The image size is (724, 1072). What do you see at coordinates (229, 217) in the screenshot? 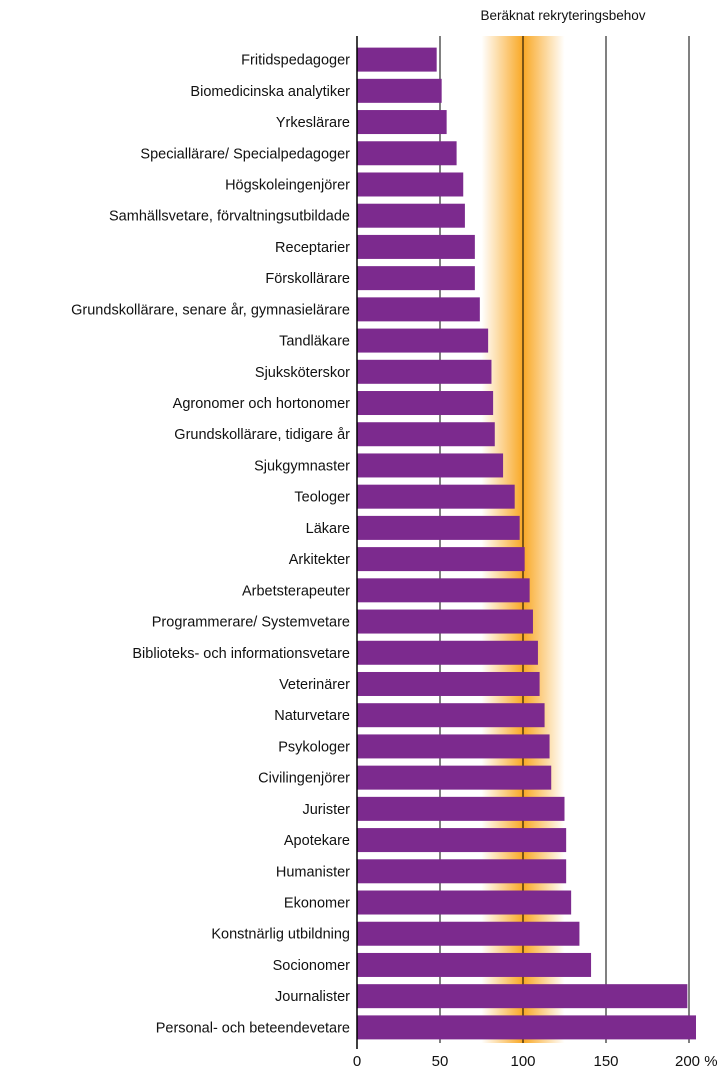
I see `category-label: Samhällsvetare, förvaltningsutbildade` at bounding box center [229, 217].